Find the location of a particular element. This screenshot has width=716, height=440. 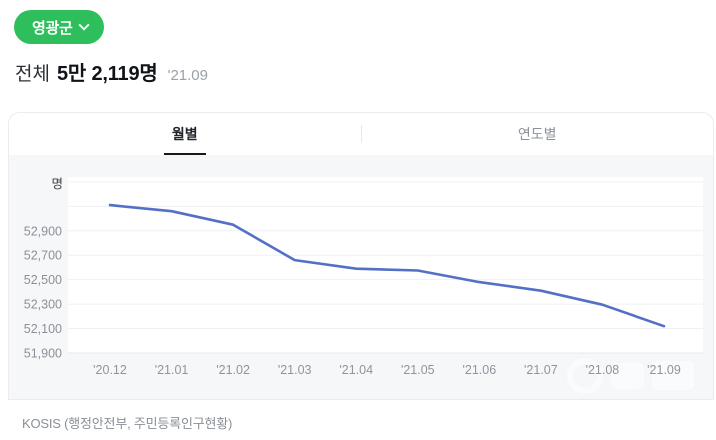

region-selector-button: 영광군 is located at coordinates (59, 27).